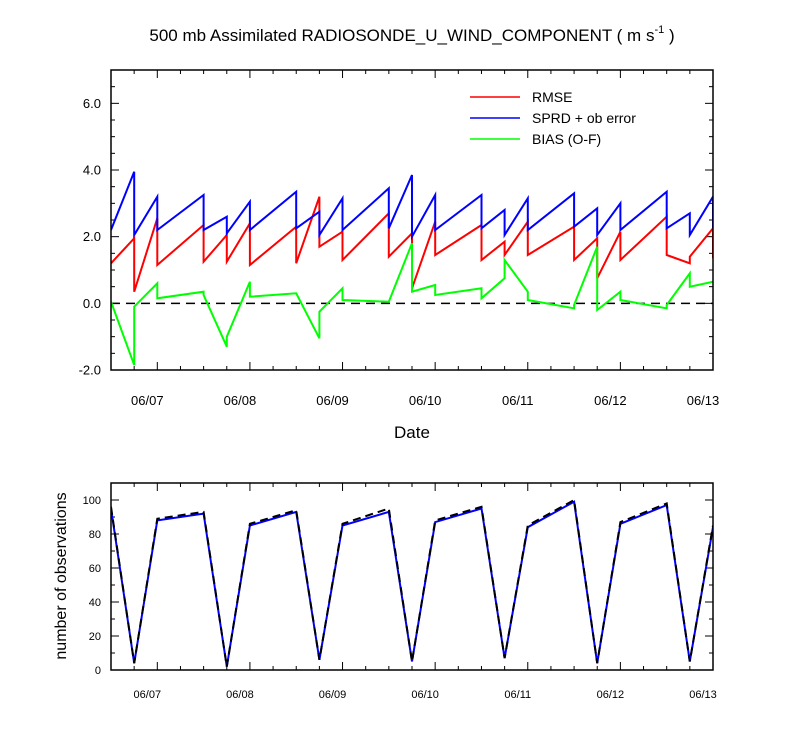 The height and width of the screenshot is (750, 800). Describe the element at coordinates (95, 637) in the screenshot. I see `y-tick-label: 20` at that location.